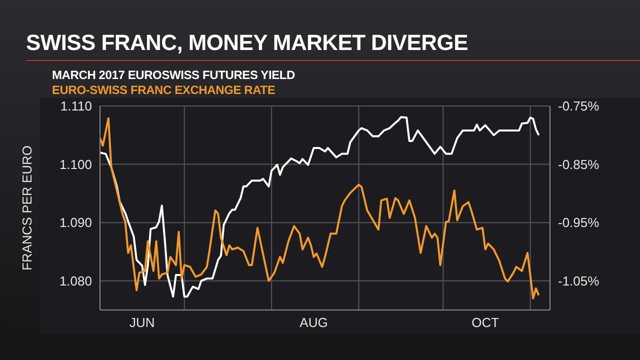 This screenshot has height=360, width=640. I want to click on legend: MARCH 2017 EUROSWISS FUTURES YIELD EURO-SWISS FRANC EXCHANGE RATE, so click(340, 83).